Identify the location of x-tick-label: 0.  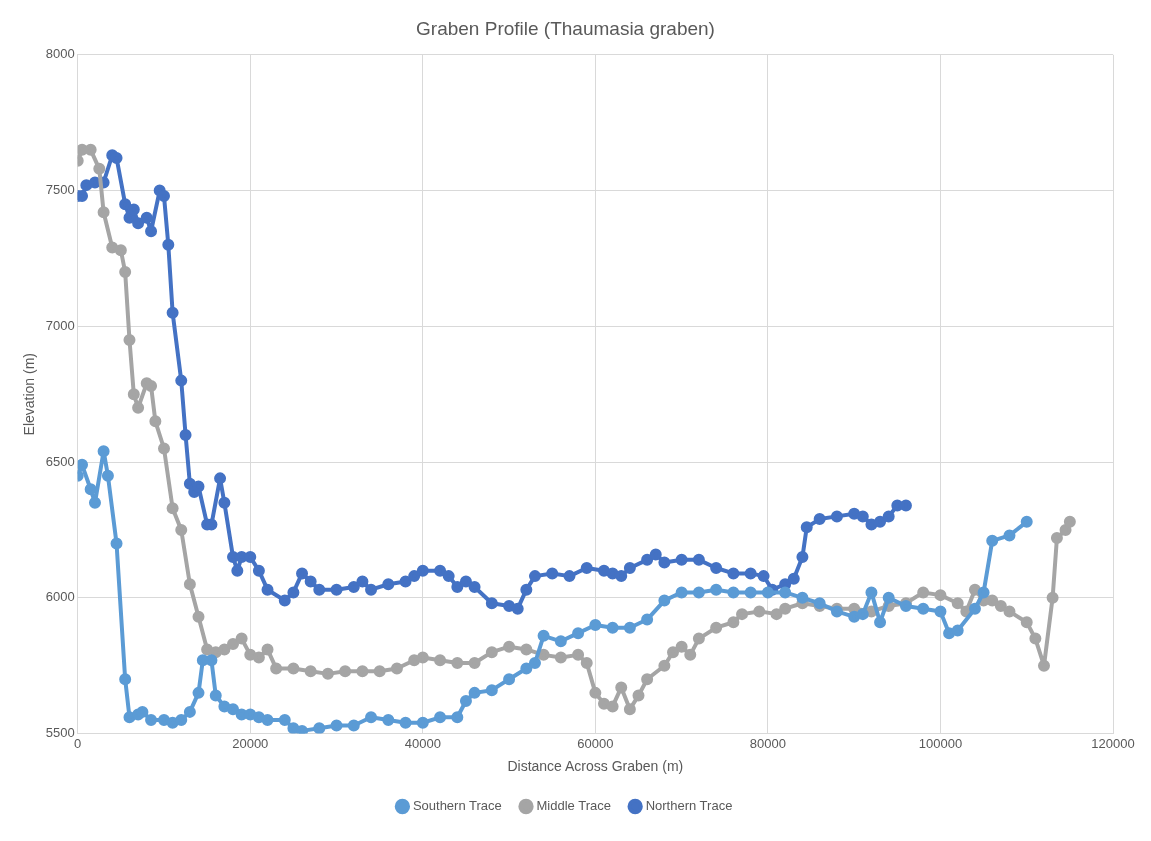
(78, 743).